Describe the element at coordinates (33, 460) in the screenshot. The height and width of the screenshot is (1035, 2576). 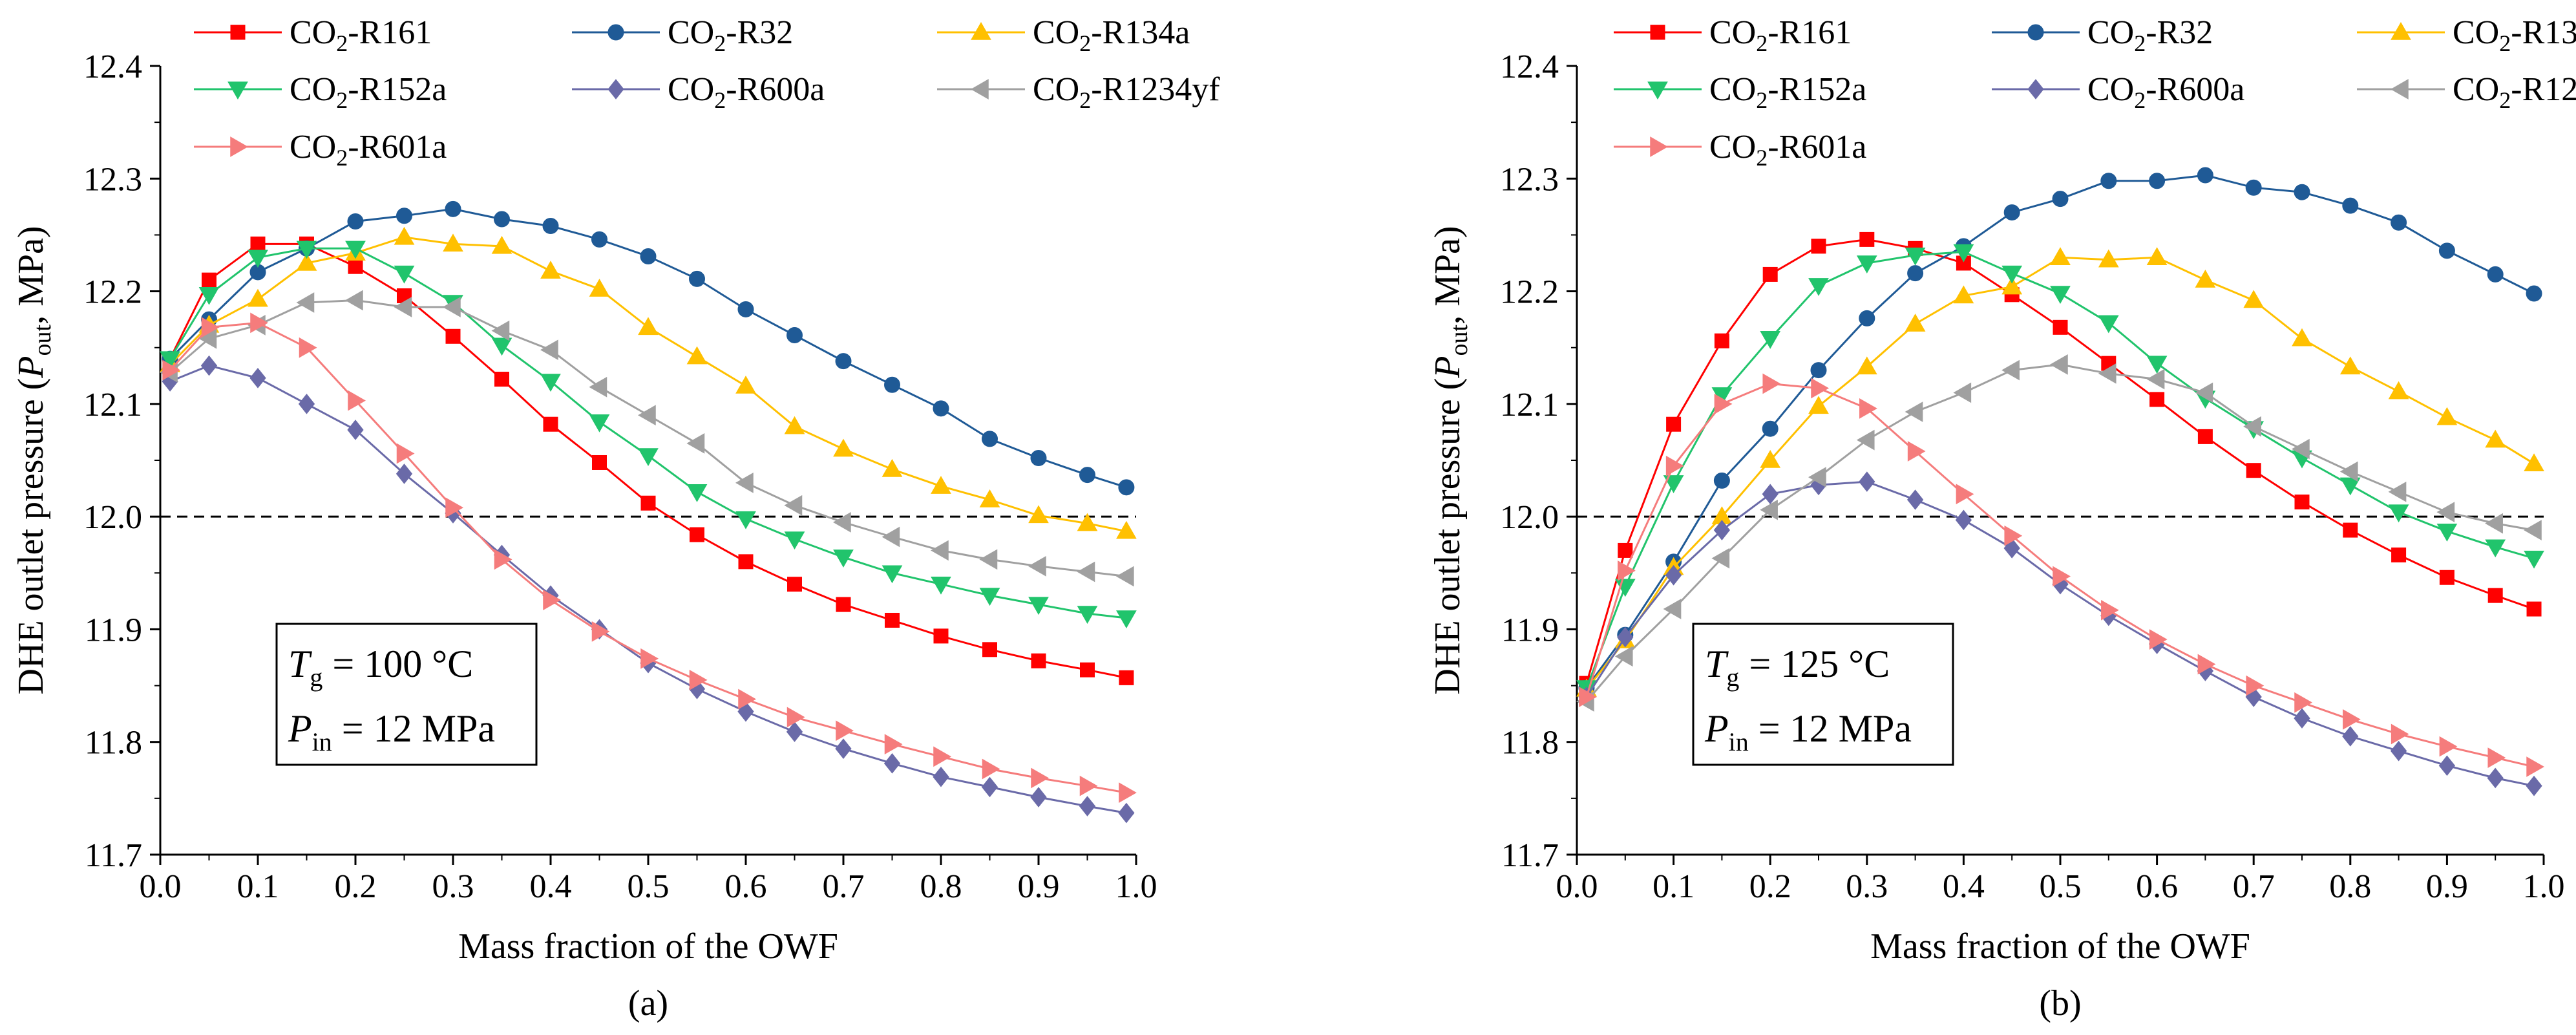
I see `y-axis-title: DHE outlet pressure (Pout, MPa)` at that location.